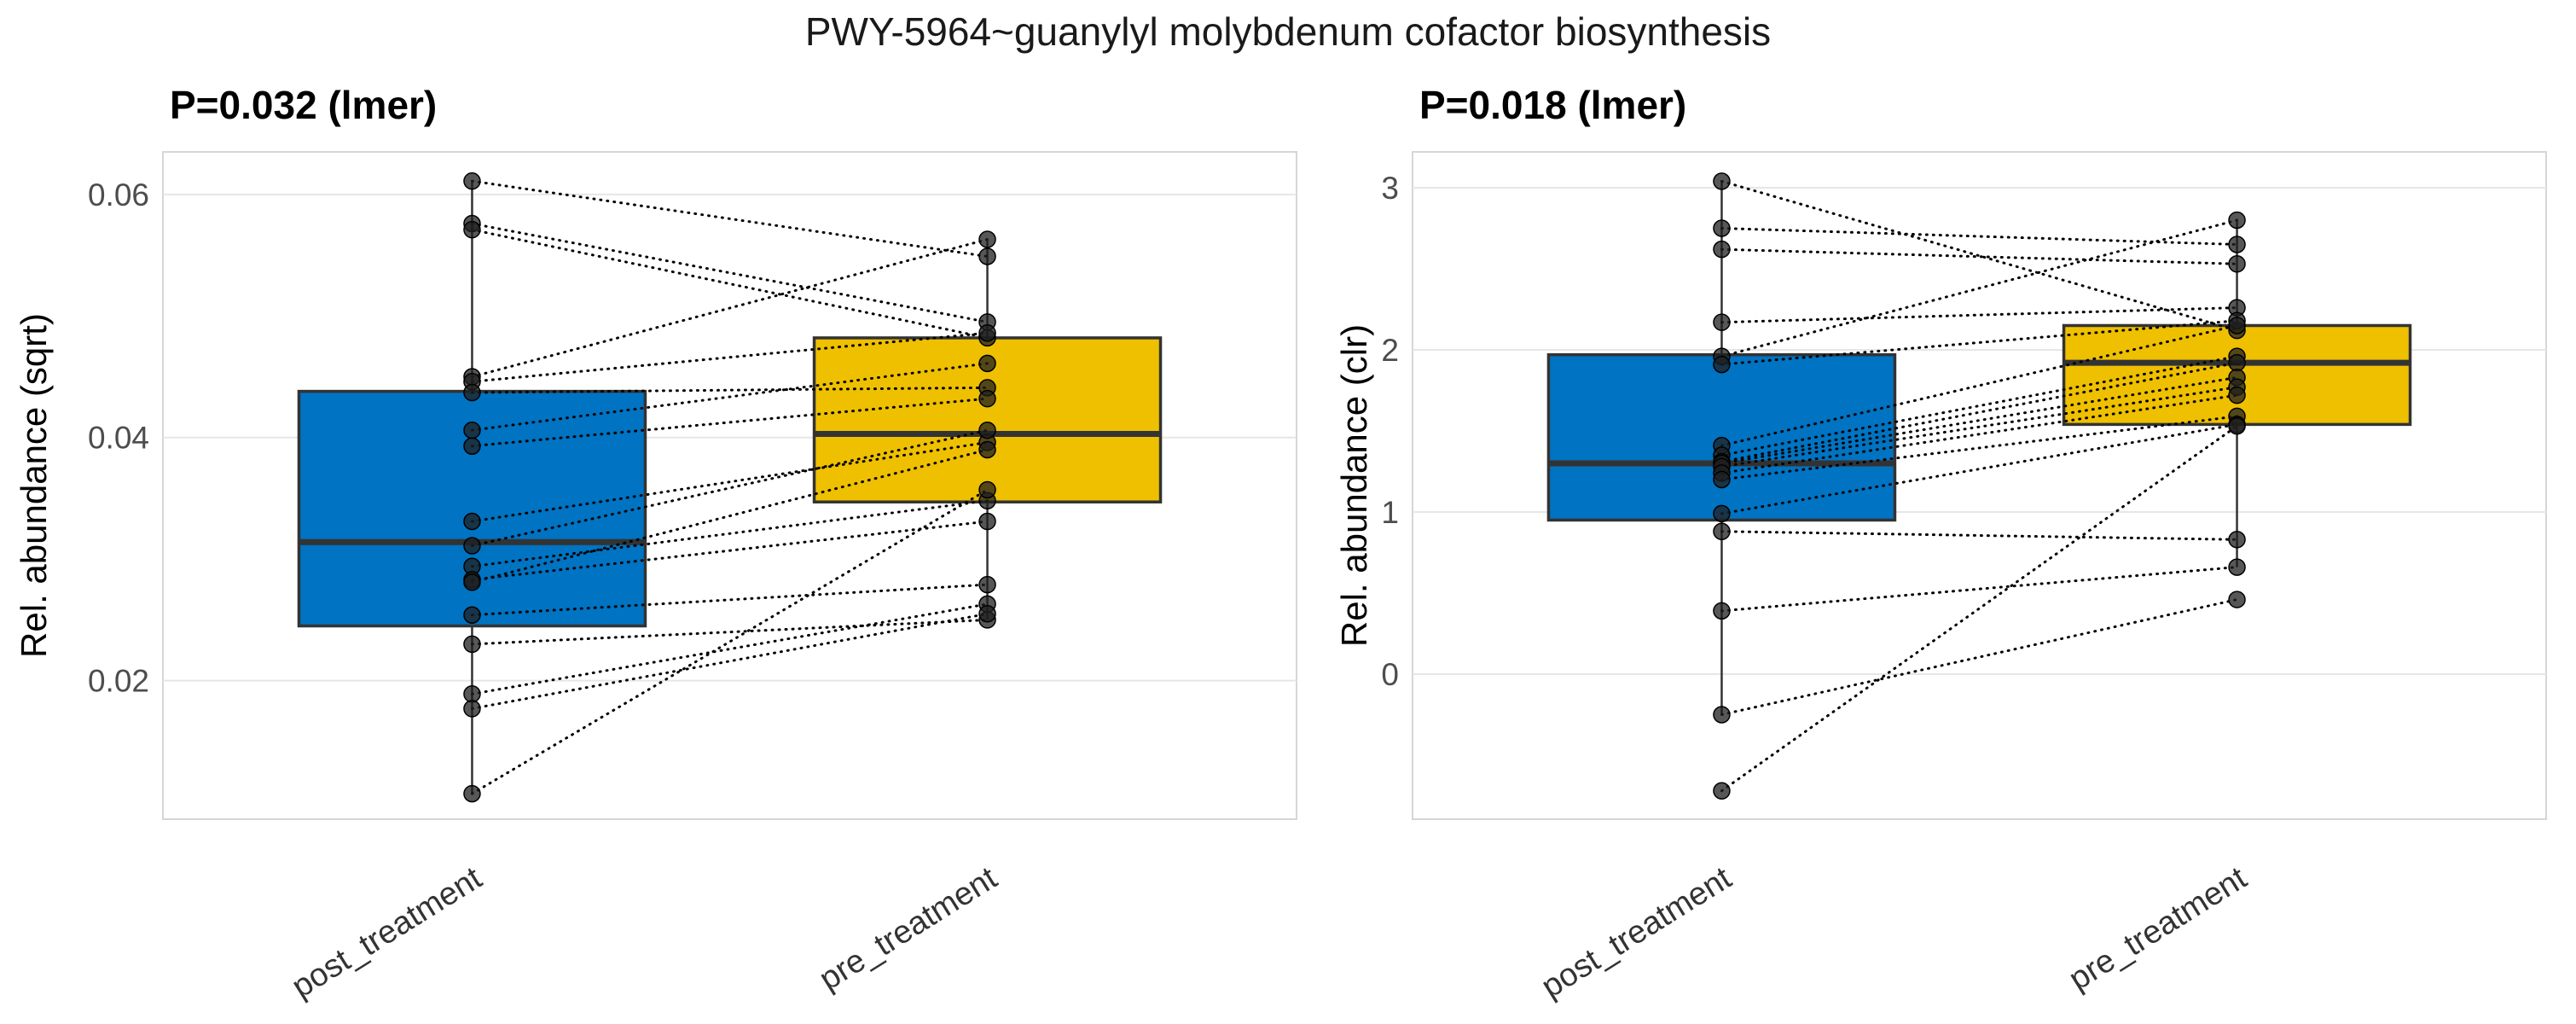 This screenshot has height=1024, width=2576. I want to click on left-panel-pvalue-subtitle: P=0.032 (lmer), so click(304, 105).